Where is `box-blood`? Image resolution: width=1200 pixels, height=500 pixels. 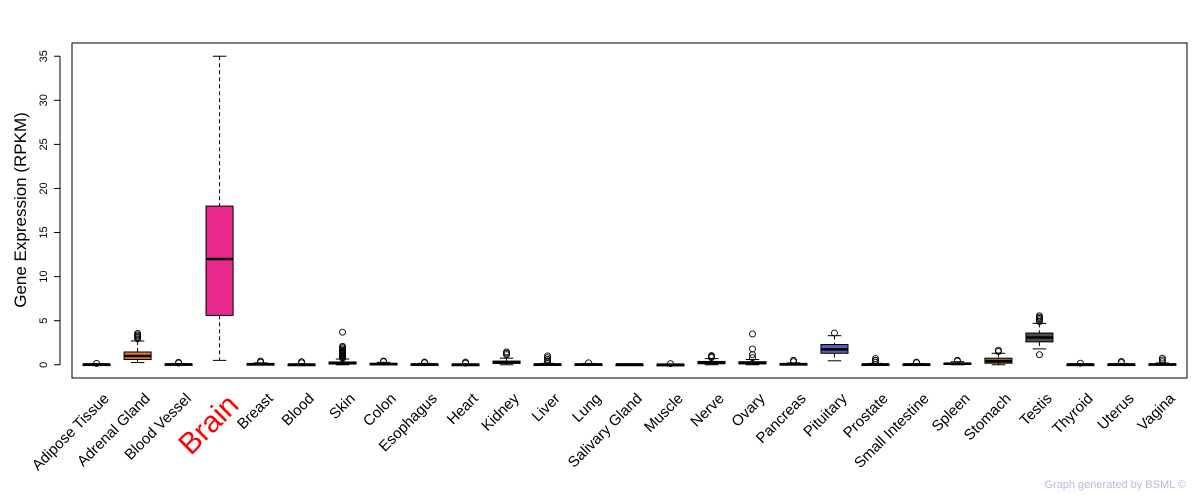
box-blood is located at coordinates (301, 362).